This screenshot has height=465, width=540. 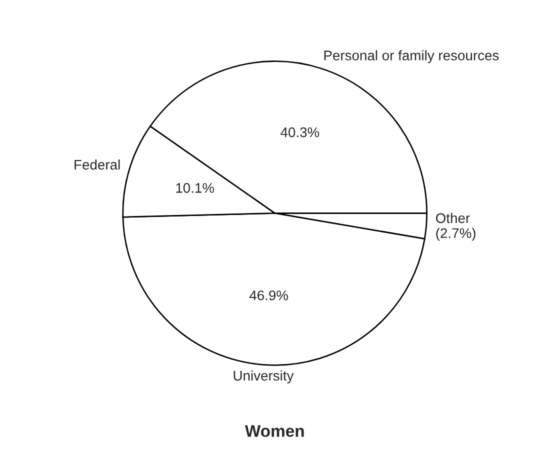 What do you see at coordinates (411, 57) in the screenshot?
I see `slice-label: Personal or family resources` at bounding box center [411, 57].